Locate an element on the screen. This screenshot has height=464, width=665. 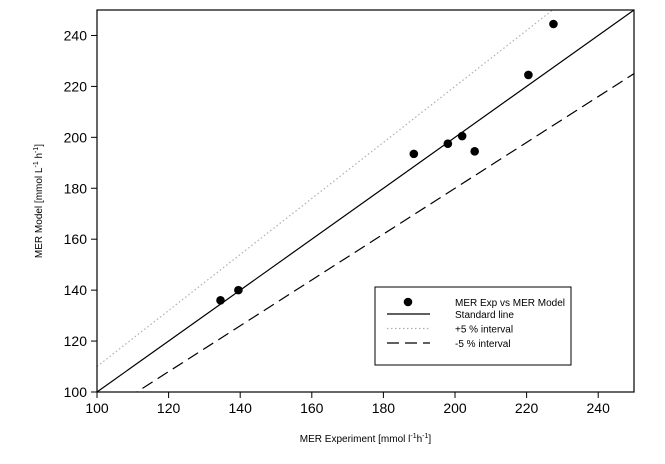
x-tick-label: 200 is located at coordinates (455, 408).